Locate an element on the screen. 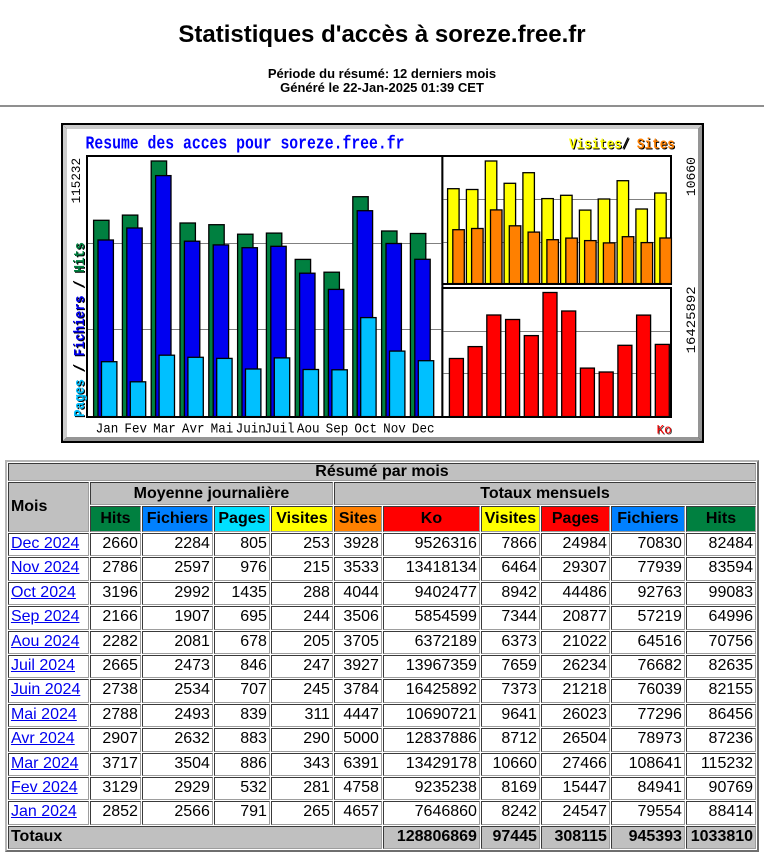 This screenshot has width=764, height=862. svg-text: Ko is located at coordinates (663, 429).